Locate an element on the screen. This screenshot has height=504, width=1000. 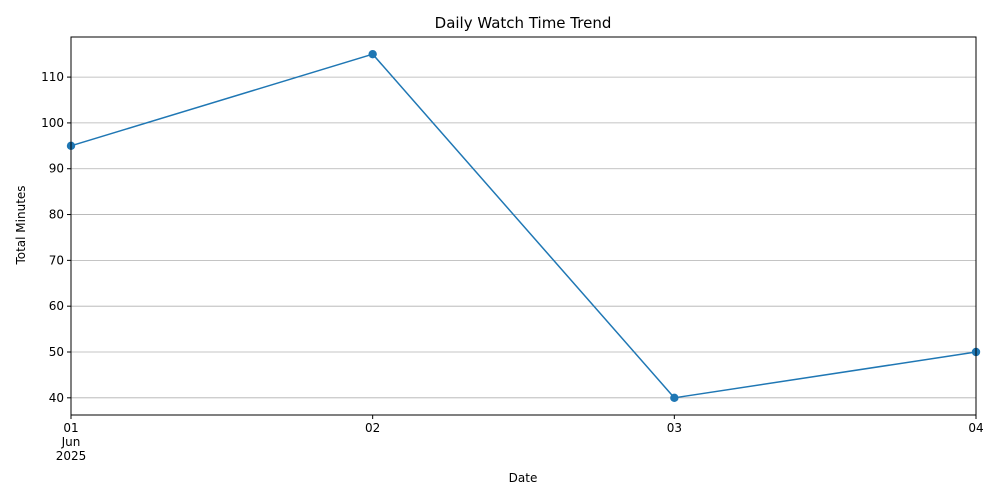
x-tick-month-0: Jun is located at coordinates (71, 442).